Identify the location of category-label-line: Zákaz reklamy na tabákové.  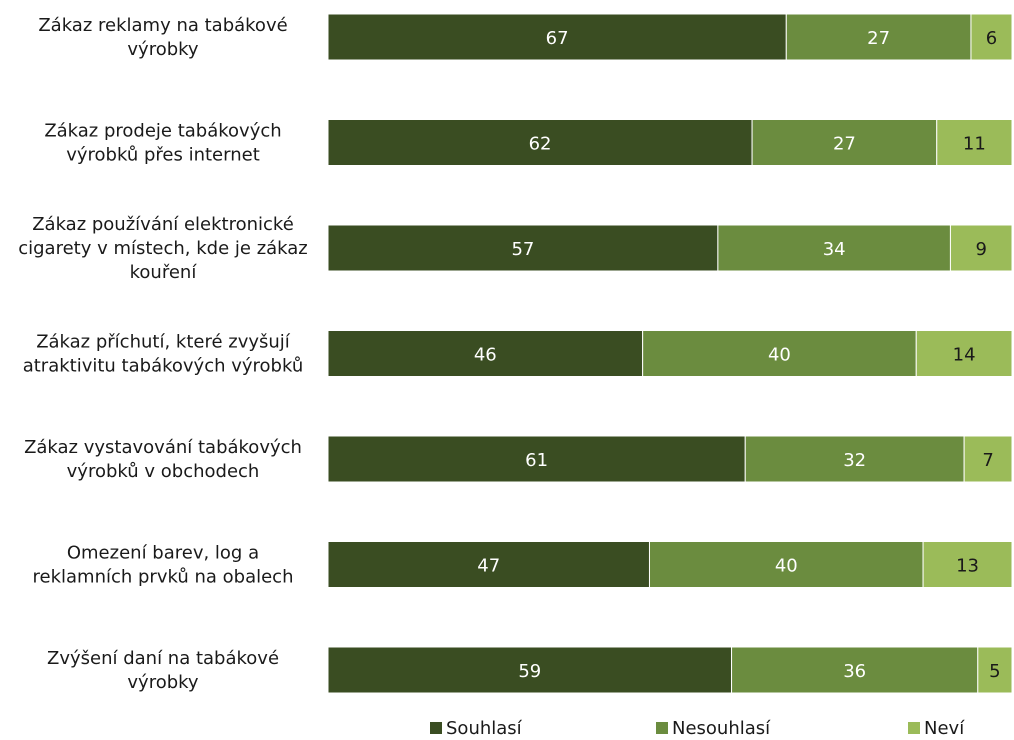
(162, 25).